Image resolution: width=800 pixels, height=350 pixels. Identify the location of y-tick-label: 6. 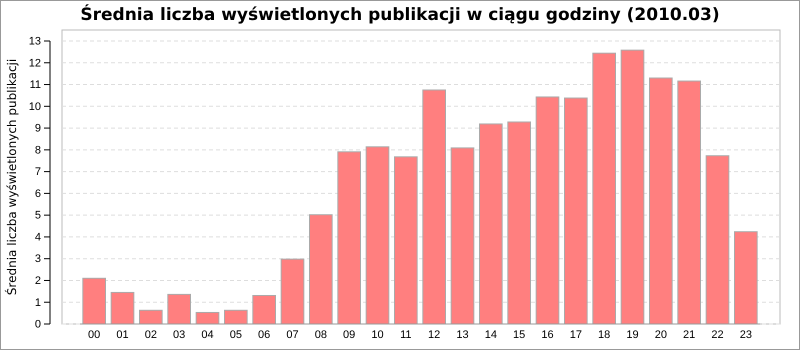
(37, 194).